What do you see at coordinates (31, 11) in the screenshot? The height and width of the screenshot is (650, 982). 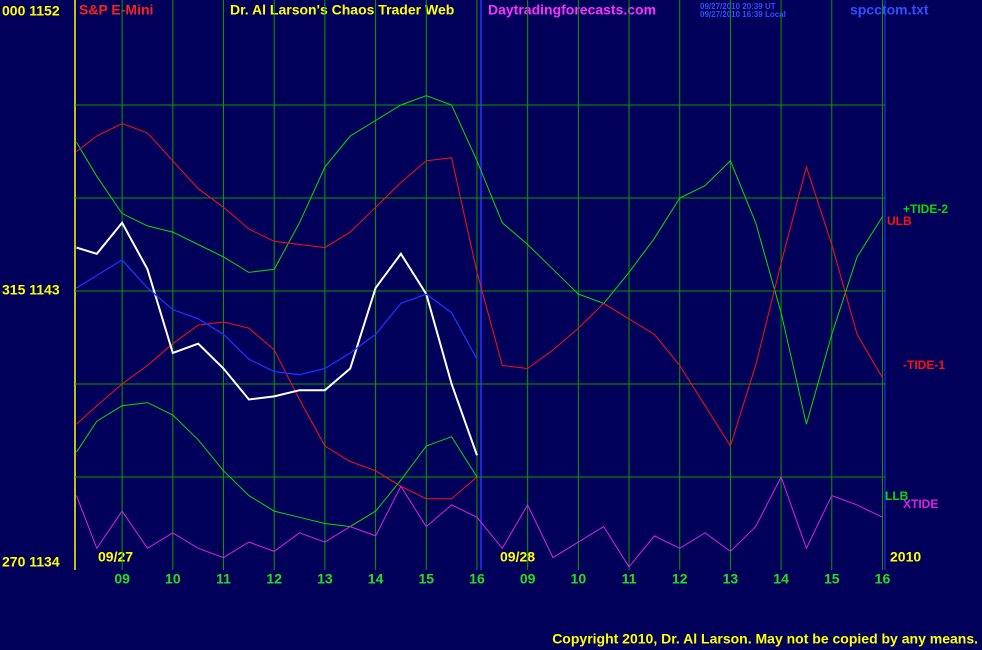 I see `y-tick-label: 000 1152` at bounding box center [31, 11].